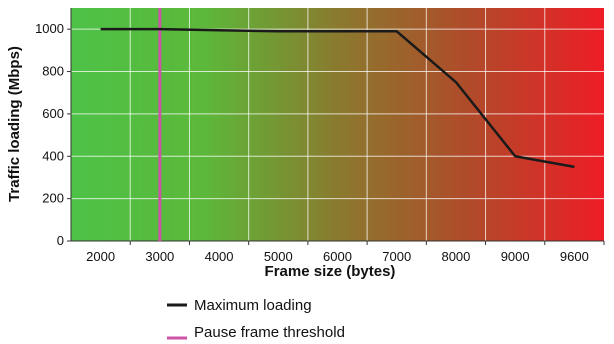 The height and width of the screenshot is (344, 614). What do you see at coordinates (396, 256) in the screenshot?
I see `x-tick-label: 7000` at bounding box center [396, 256].